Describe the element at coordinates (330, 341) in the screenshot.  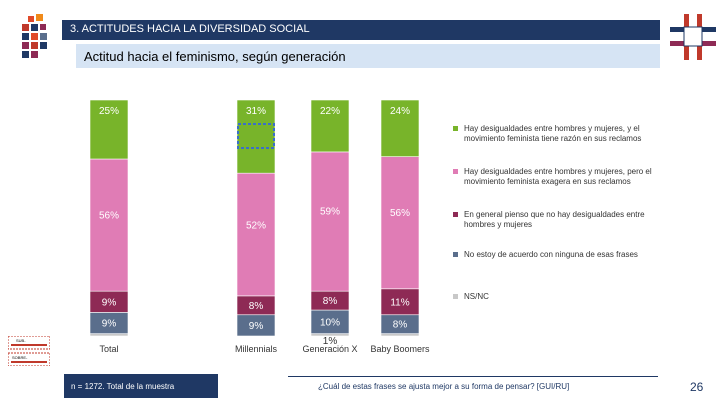
I see `data-label-2-4: 1%` at that location.